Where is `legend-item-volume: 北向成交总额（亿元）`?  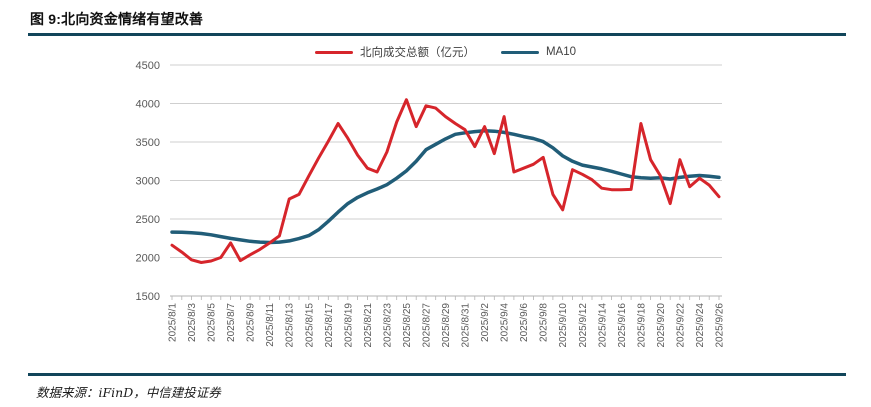
legend-item-volume: 北向成交总额（亿元） is located at coordinates (394, 52).